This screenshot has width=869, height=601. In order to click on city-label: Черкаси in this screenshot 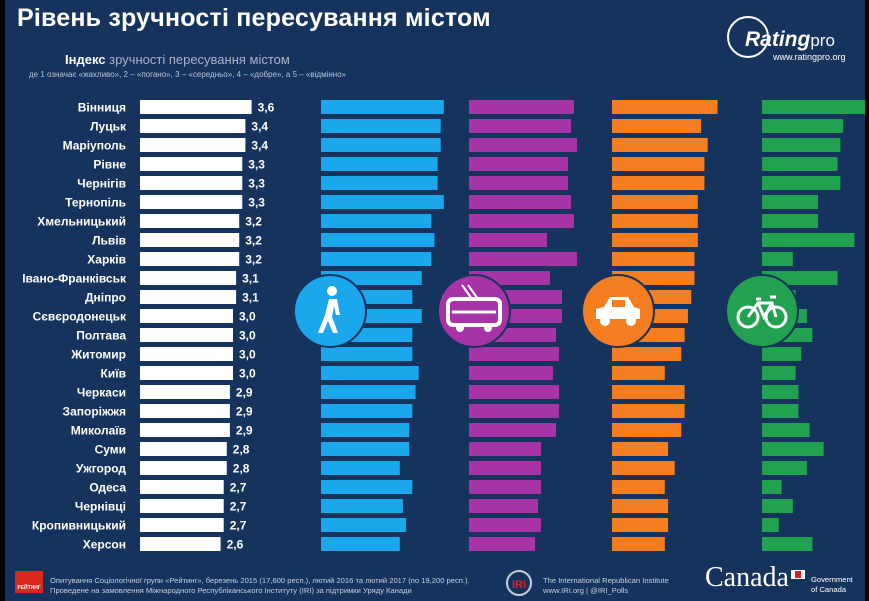, I will do `click(101, 393)`.